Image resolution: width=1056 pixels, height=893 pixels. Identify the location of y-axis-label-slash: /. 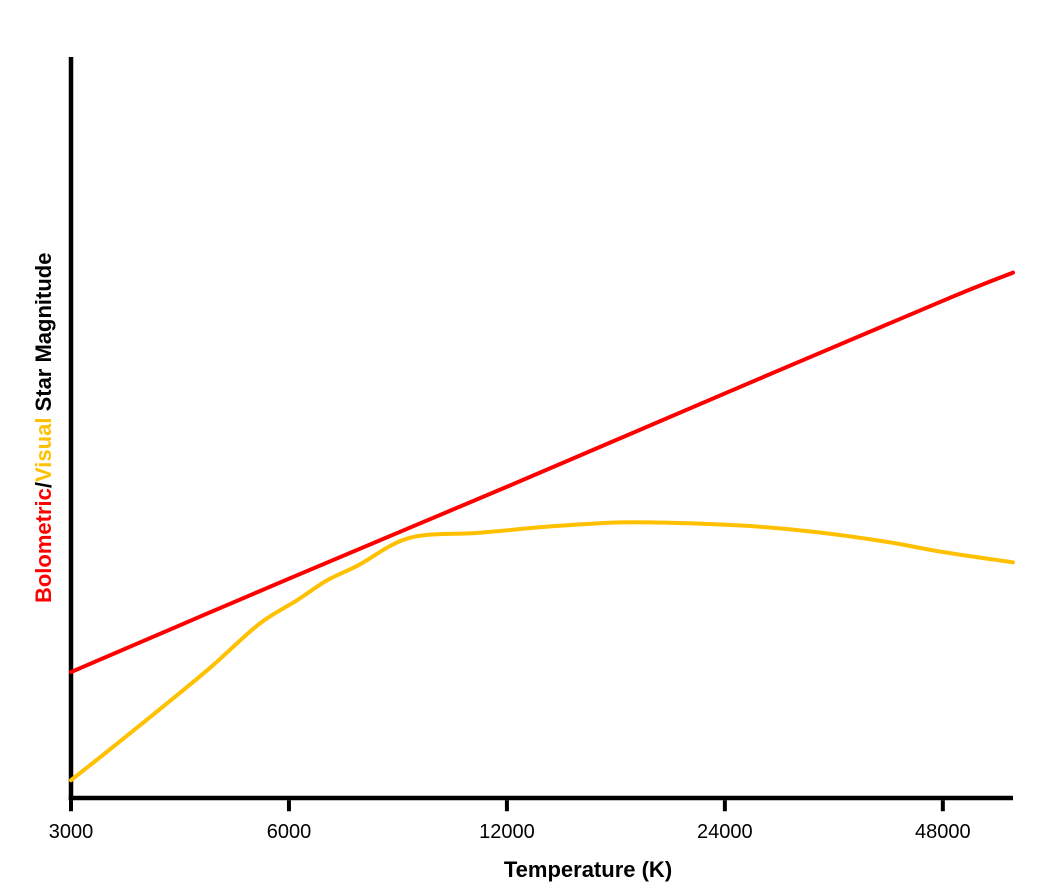
(43, 485).